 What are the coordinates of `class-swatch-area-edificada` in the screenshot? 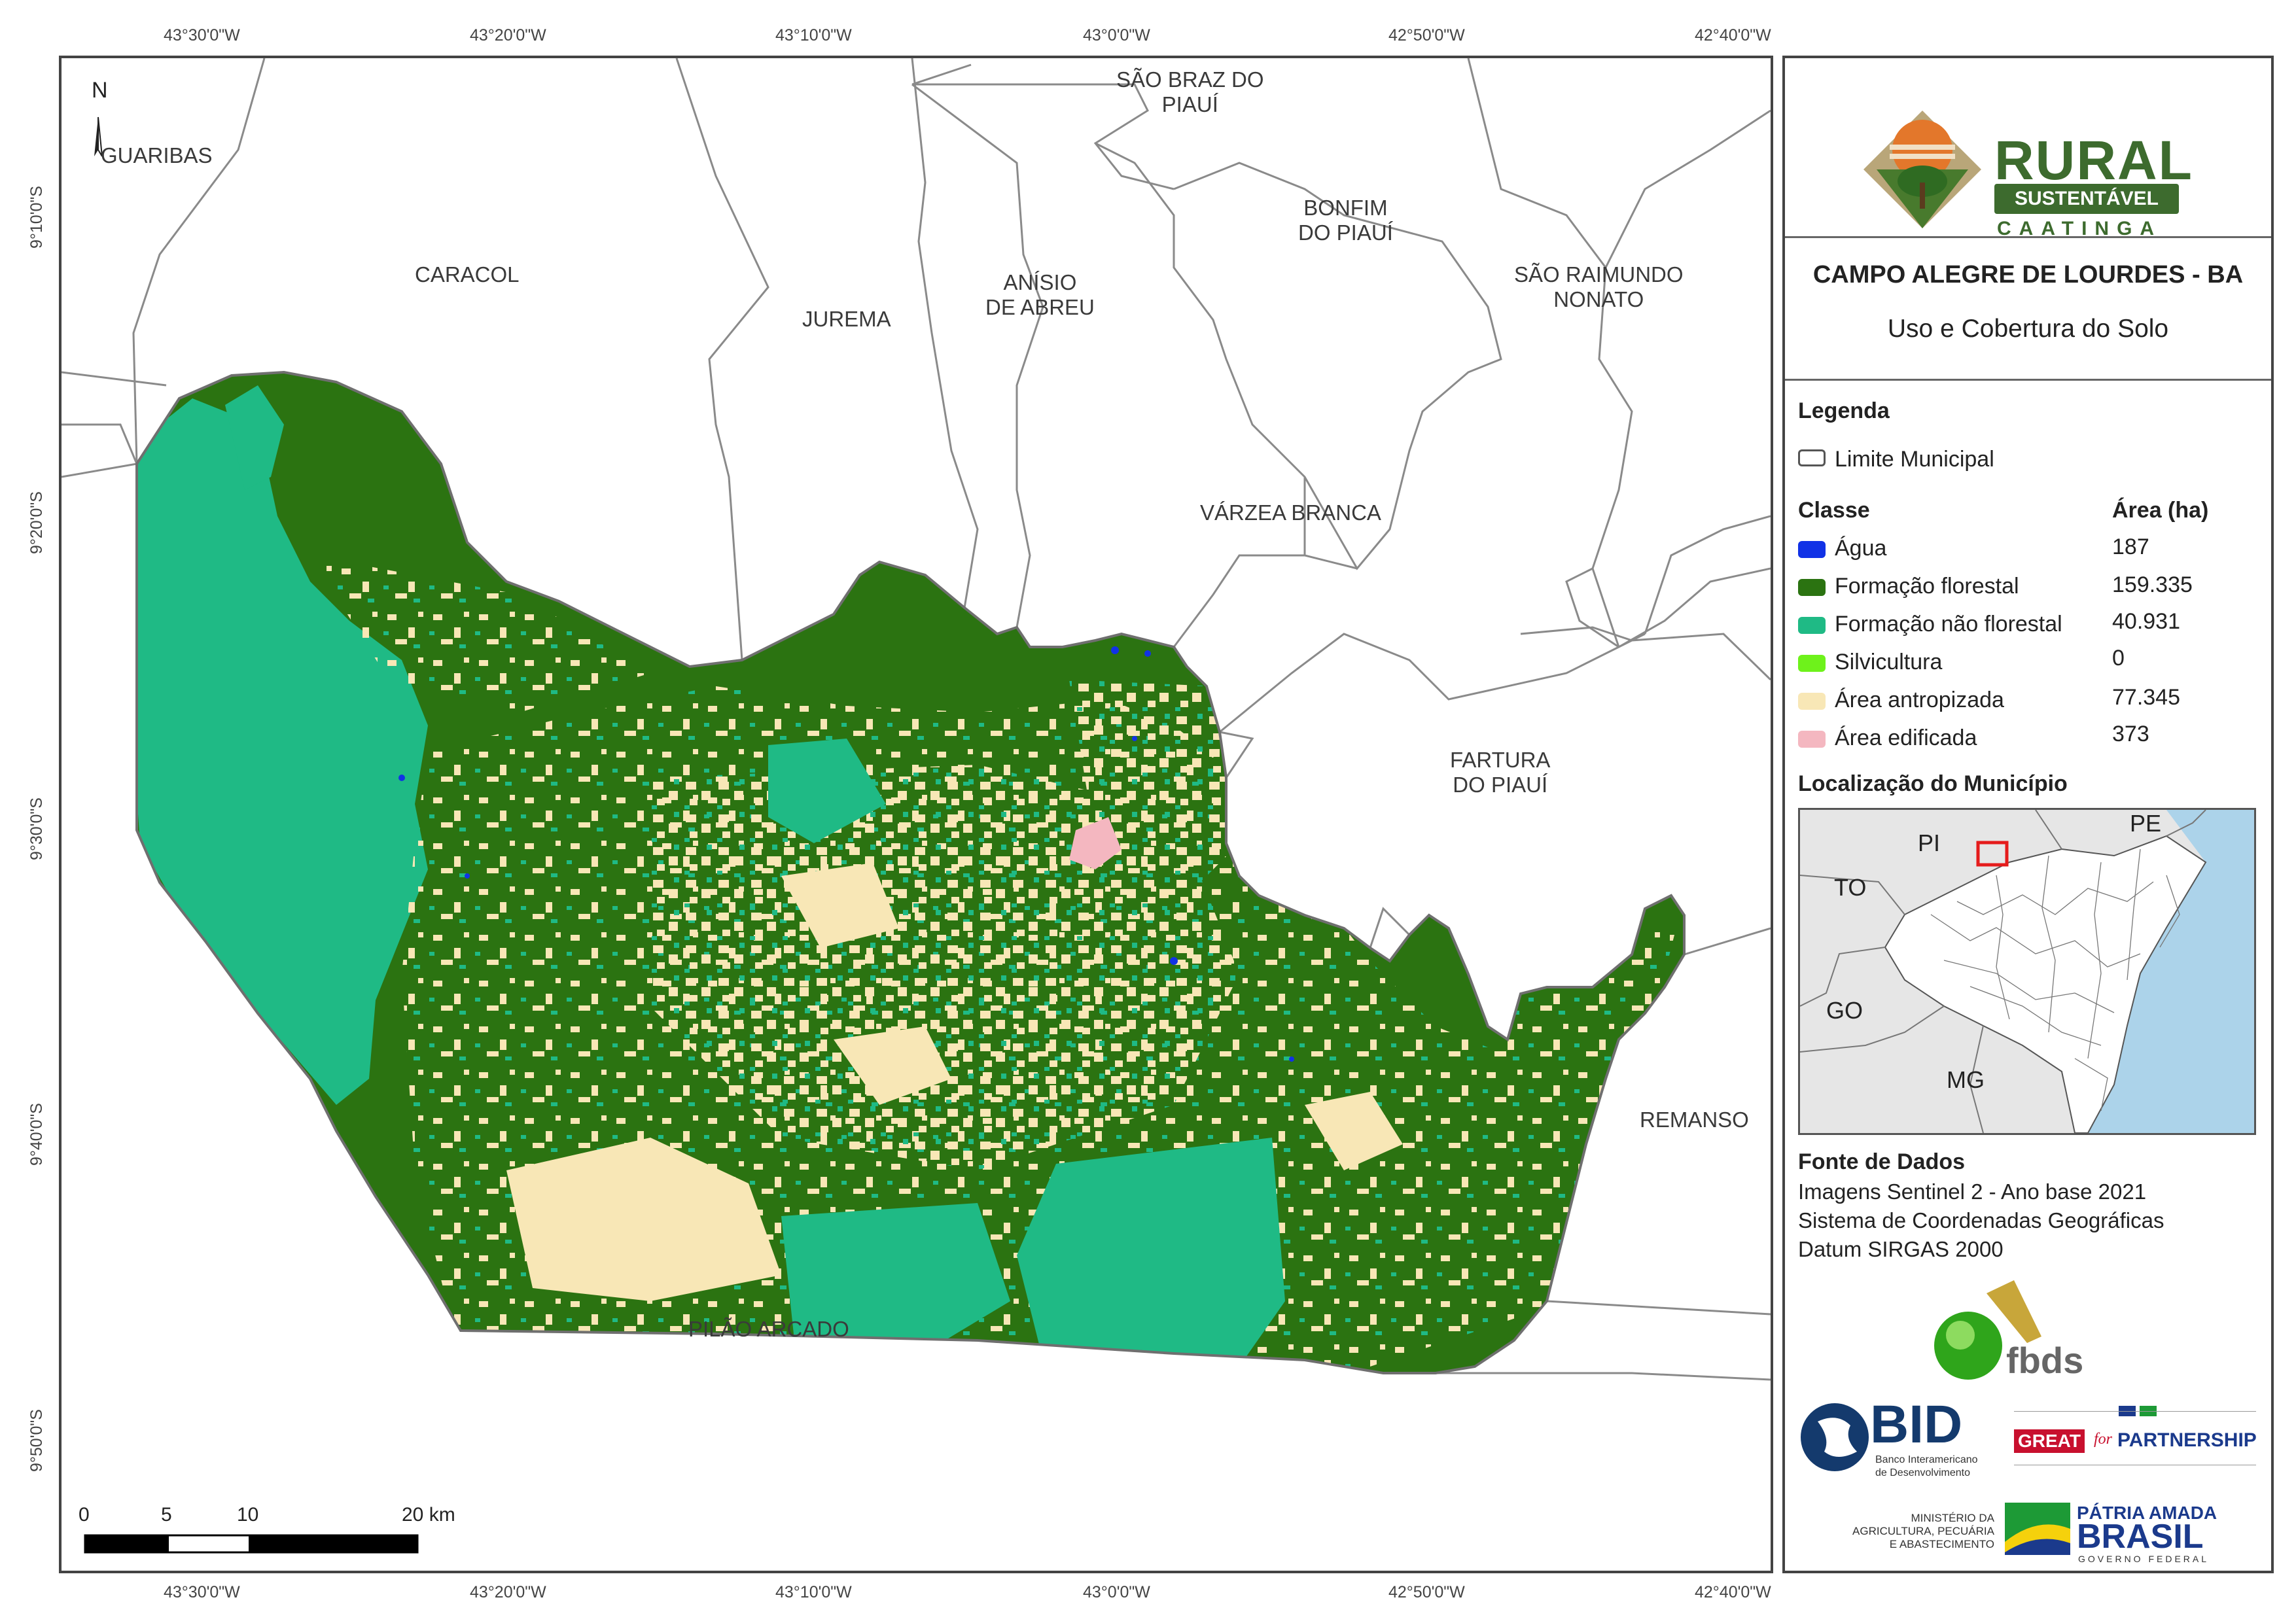 It's located at (1812, 740).